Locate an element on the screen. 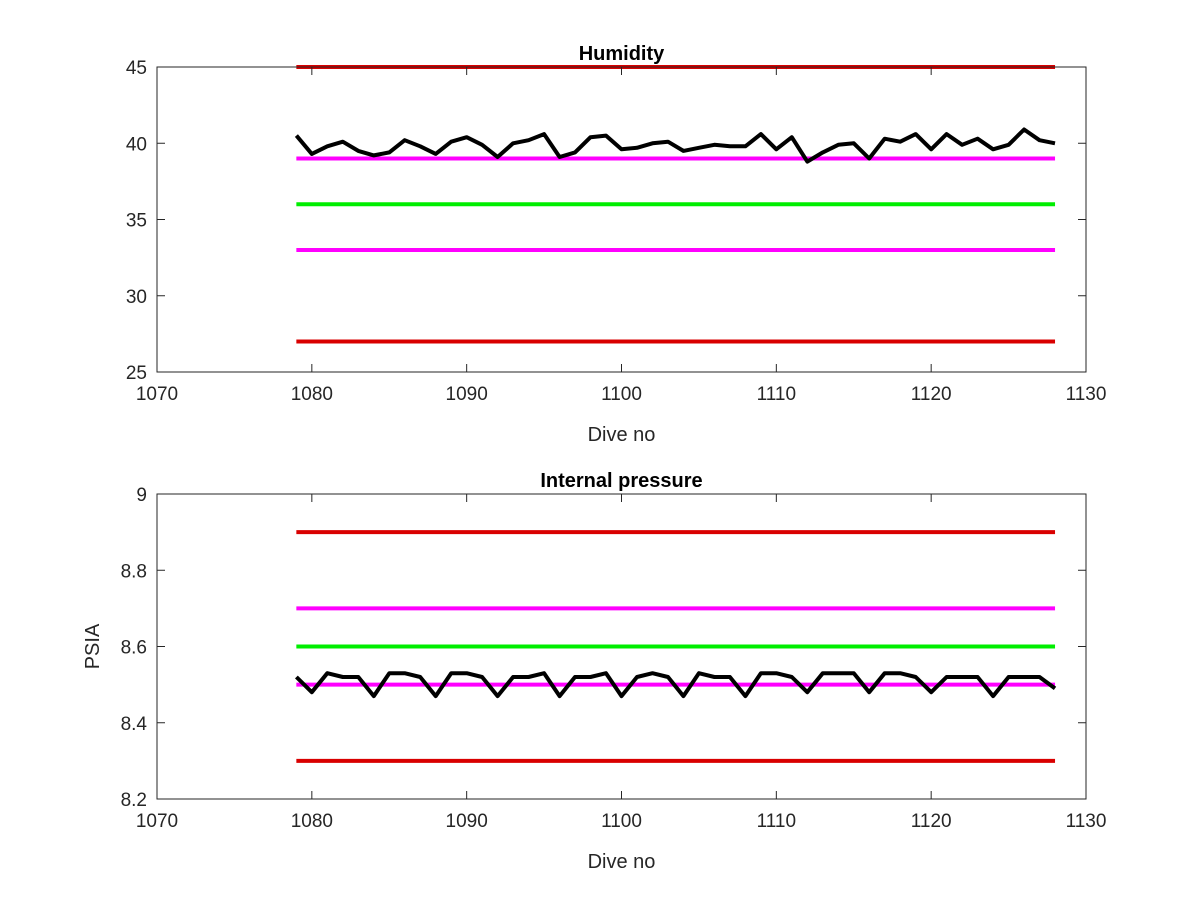  pressure-x-tick-label: 1090 is located at coordinates (467, 821).